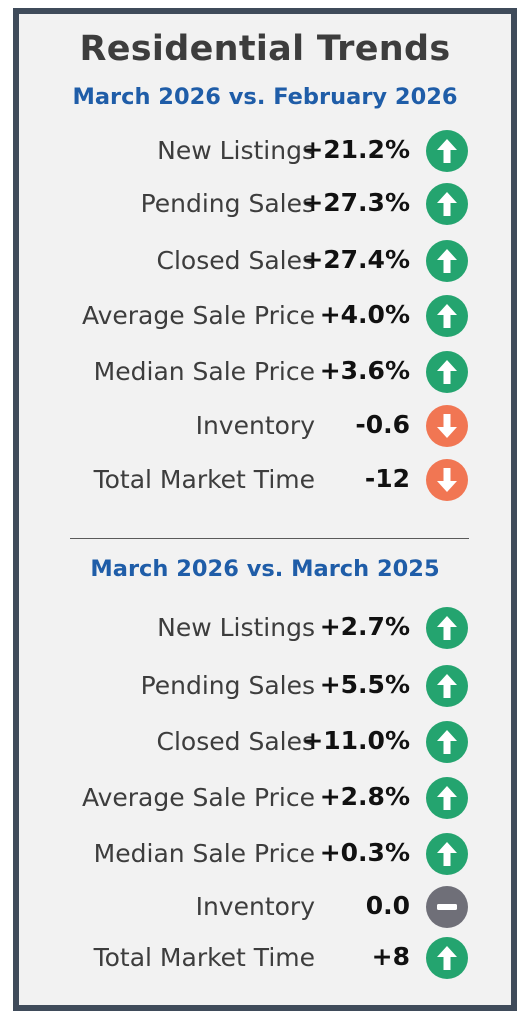  What do you see at coordinates (364, 852) in the screenshot?
I see `trend-value: +0.3%` at bounding box center [364, 852].